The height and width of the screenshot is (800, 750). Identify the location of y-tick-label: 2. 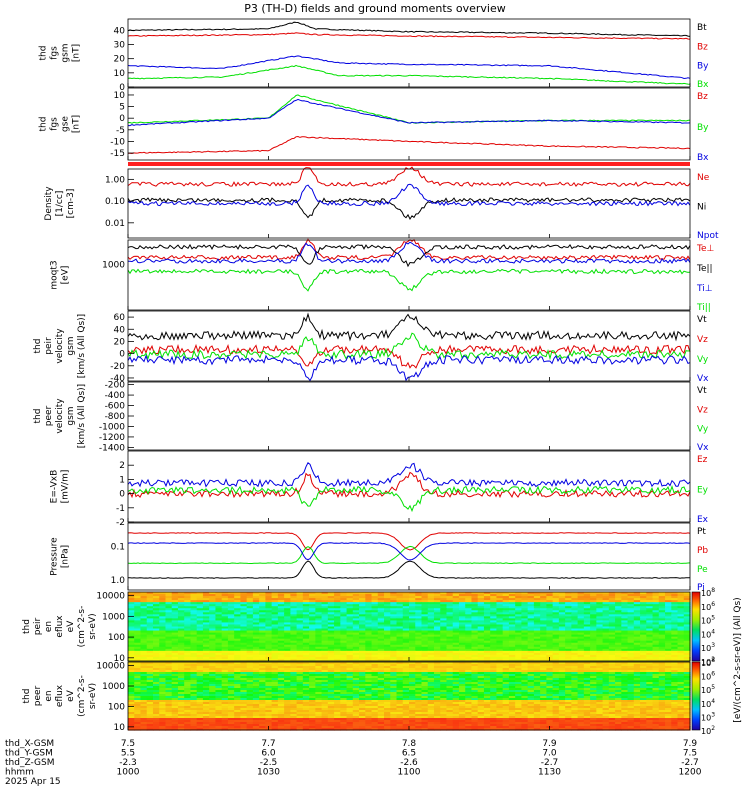
(122, 466).